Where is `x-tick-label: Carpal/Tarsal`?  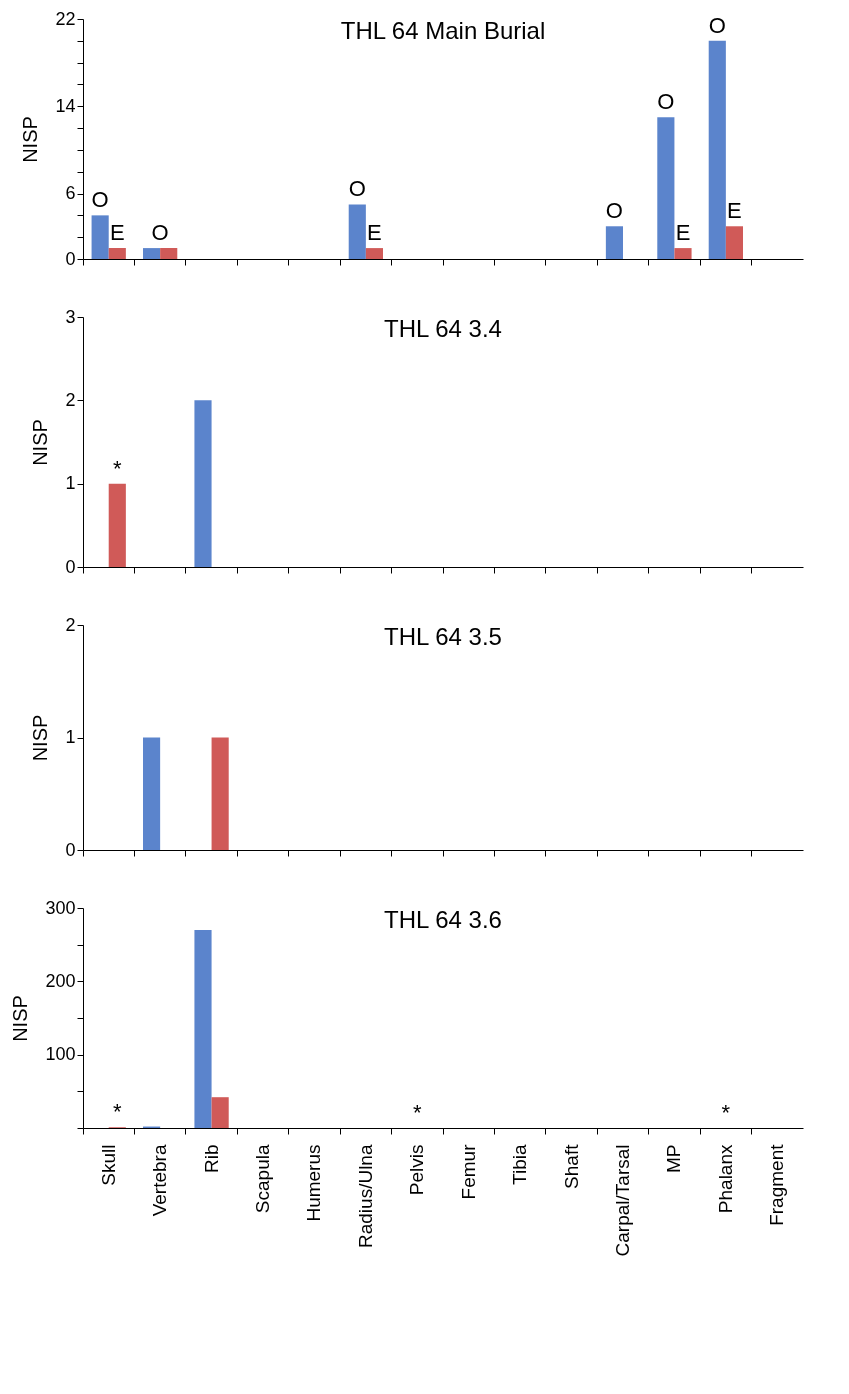 x-tick-label: Carpal/Tarsal is located at coordinates (622, 1200).